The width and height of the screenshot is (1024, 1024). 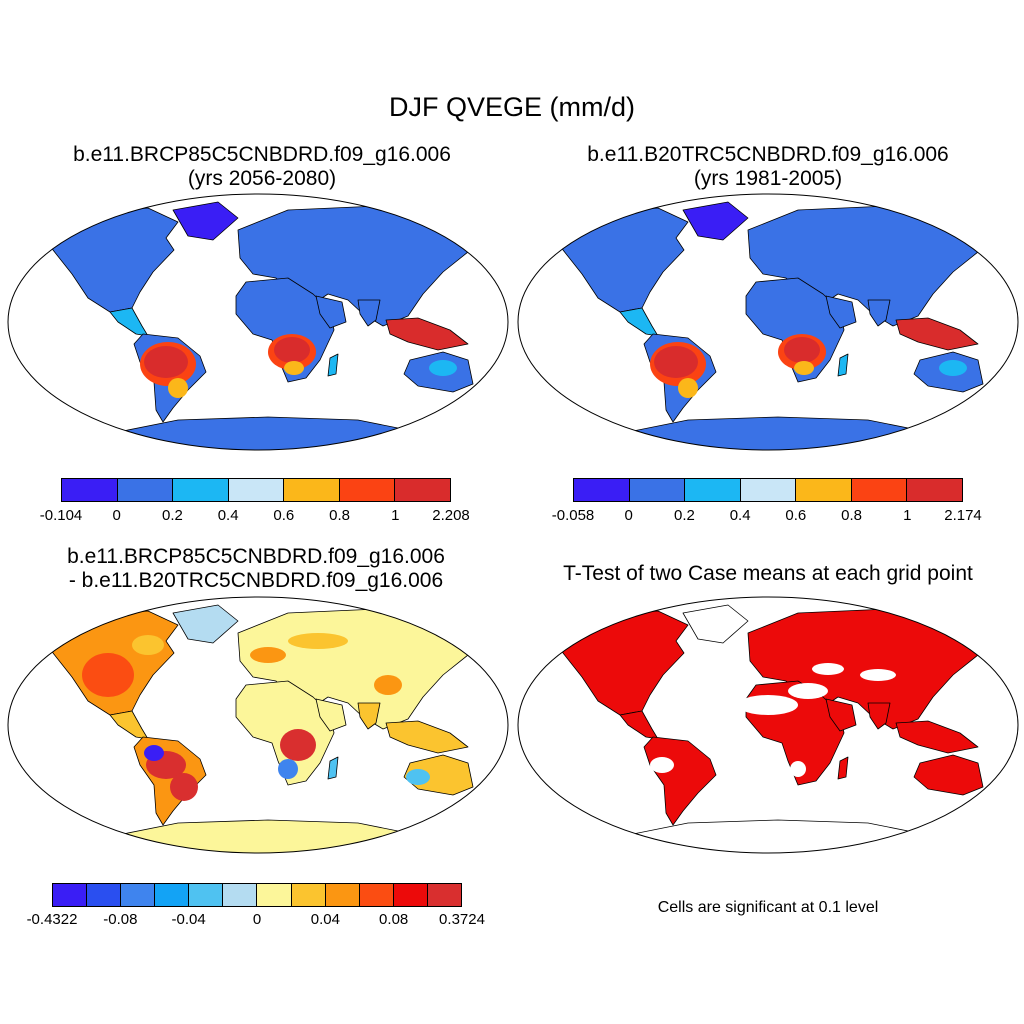 What do you see at coordinates (228, 515) in the screenshot?
I see `colorbar-tick-label: 0.4` at bounding box center [228, 515].